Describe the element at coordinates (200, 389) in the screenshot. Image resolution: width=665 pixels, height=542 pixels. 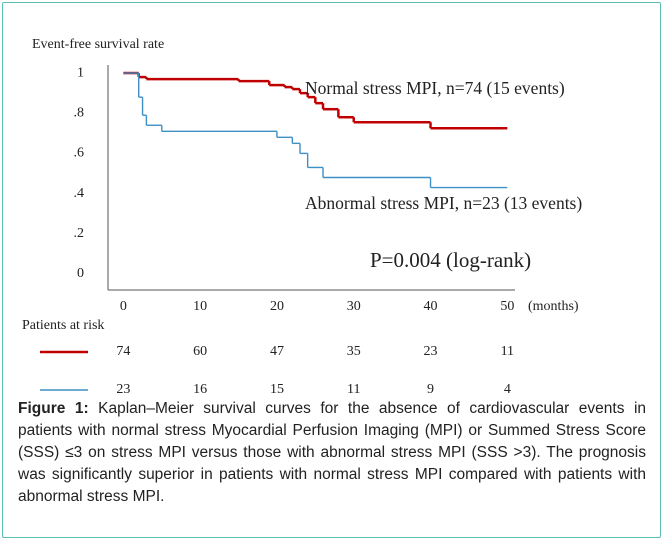
I see `risk-count: 16` at that location.